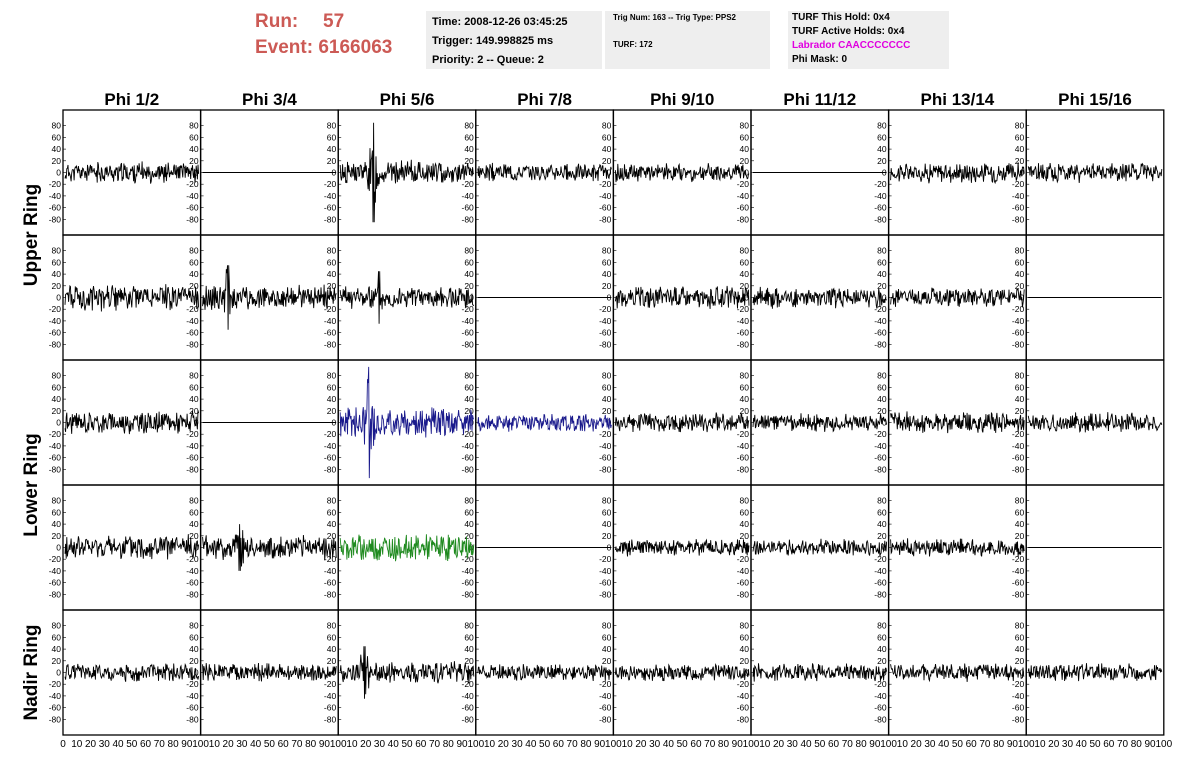 This screenshot has height=772, width=1196. Describe the element at coordinates (31, 672) in the screenshot. I see `row-group-label: Nadir Ring` at that location.